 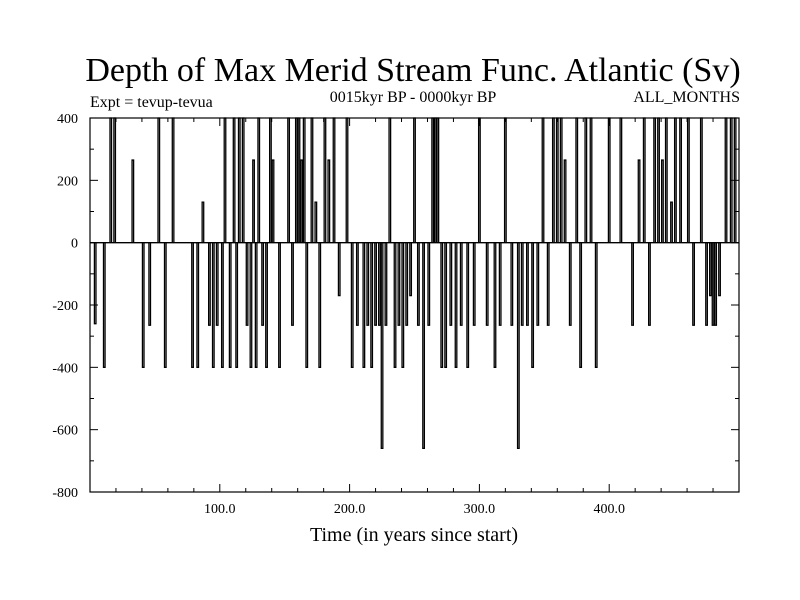 What do you see at coordinates (151, 102) in the screenshot?
I see `experiment-label: Expt = tevup-tevua` at bounding box center [151, 102].